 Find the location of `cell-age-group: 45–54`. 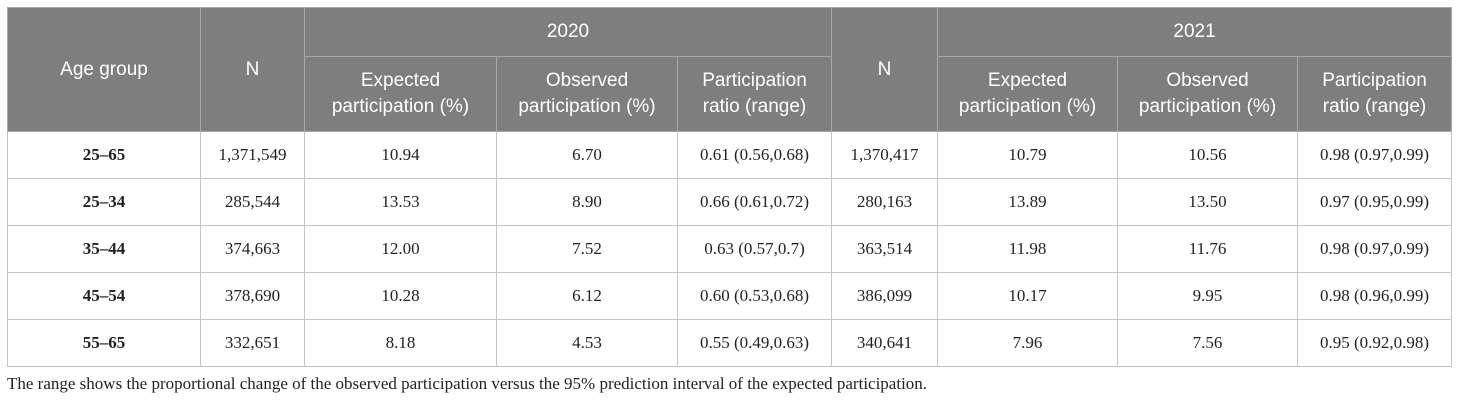

cell-age-group: 45–54 is located at coordinates (104, 296).